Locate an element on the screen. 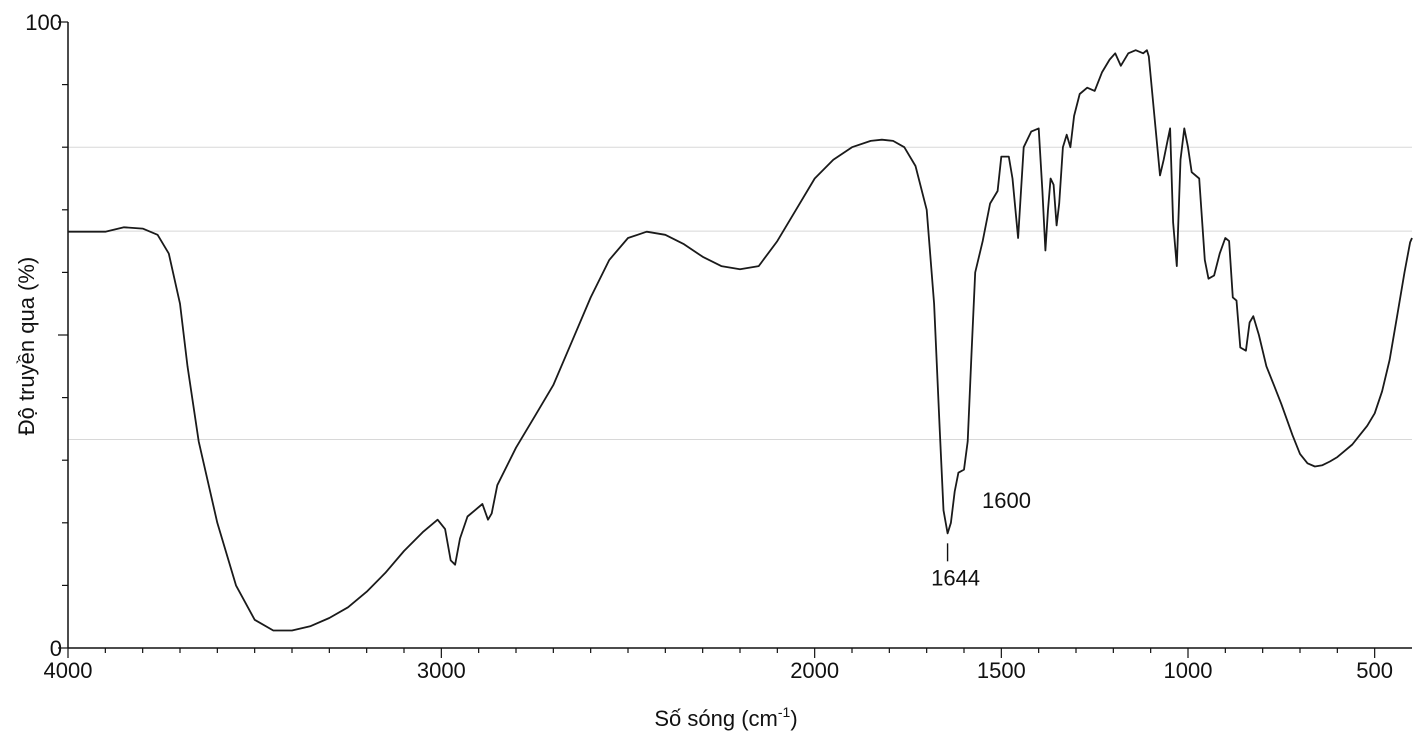  annotations-layer: 1644 1600 is located at coordinates (981, 539).